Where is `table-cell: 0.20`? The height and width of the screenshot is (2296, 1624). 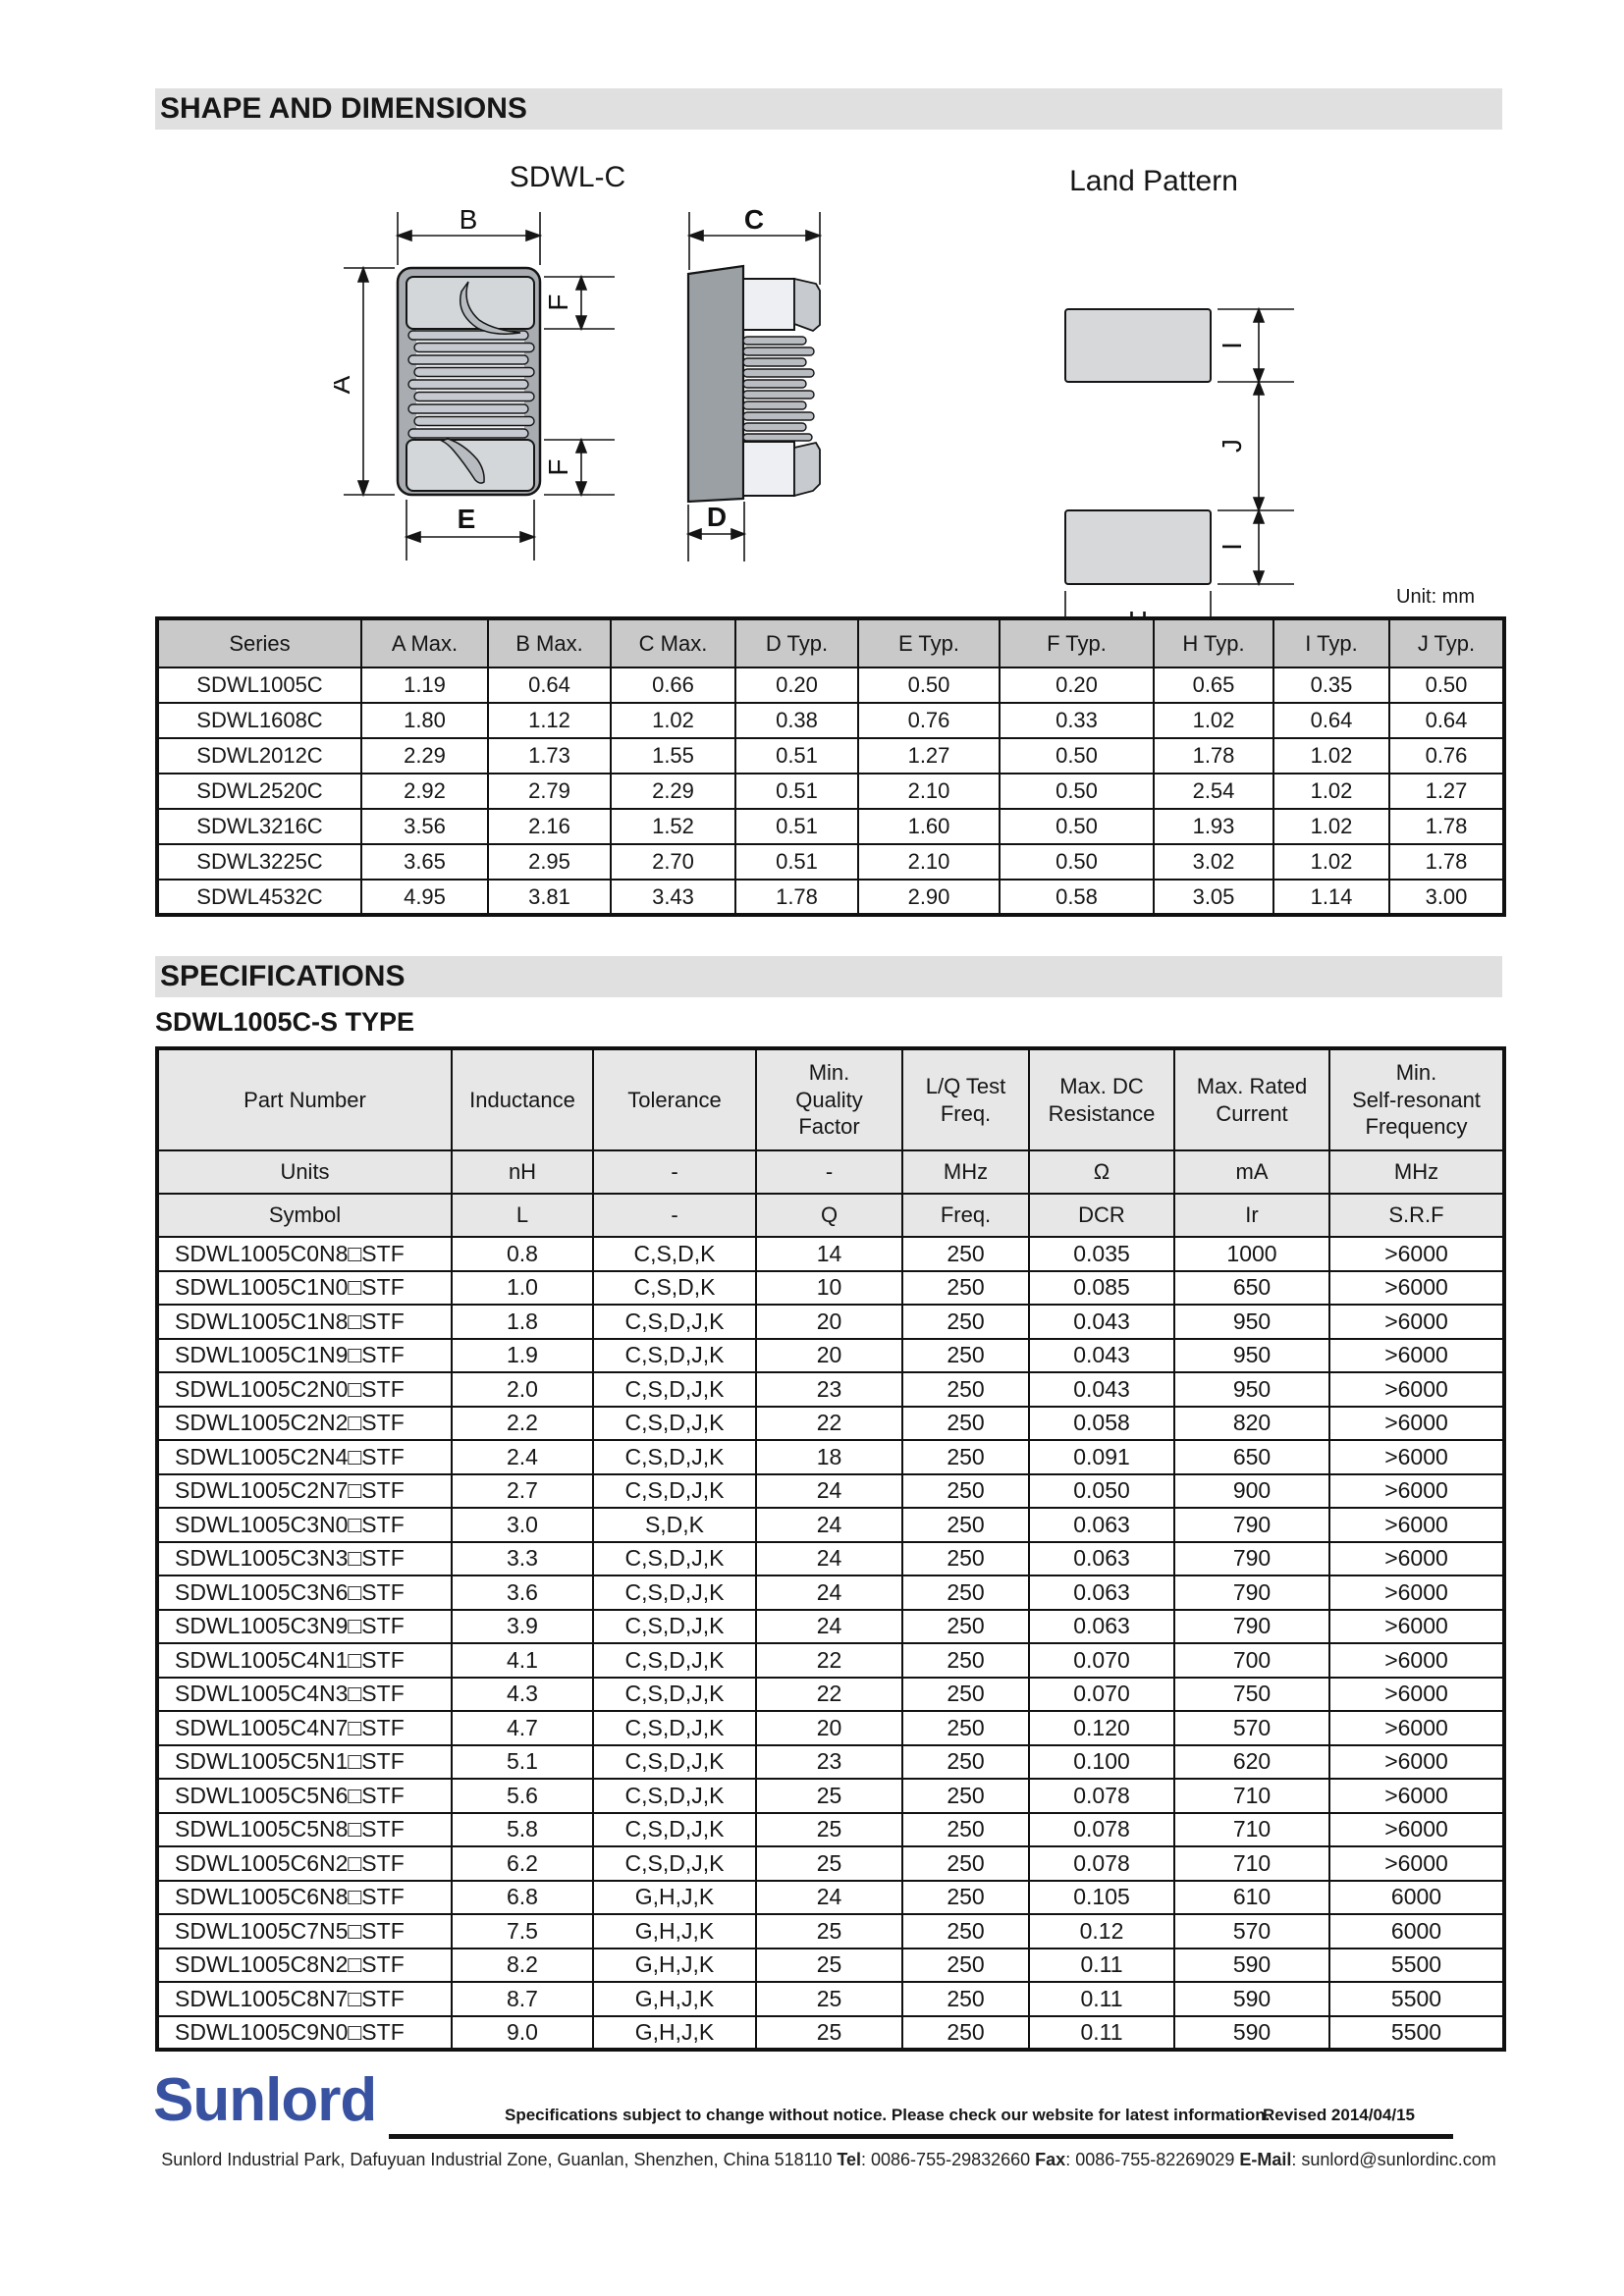 table-cell: 0.20 is located at coordinates (1077, 685).